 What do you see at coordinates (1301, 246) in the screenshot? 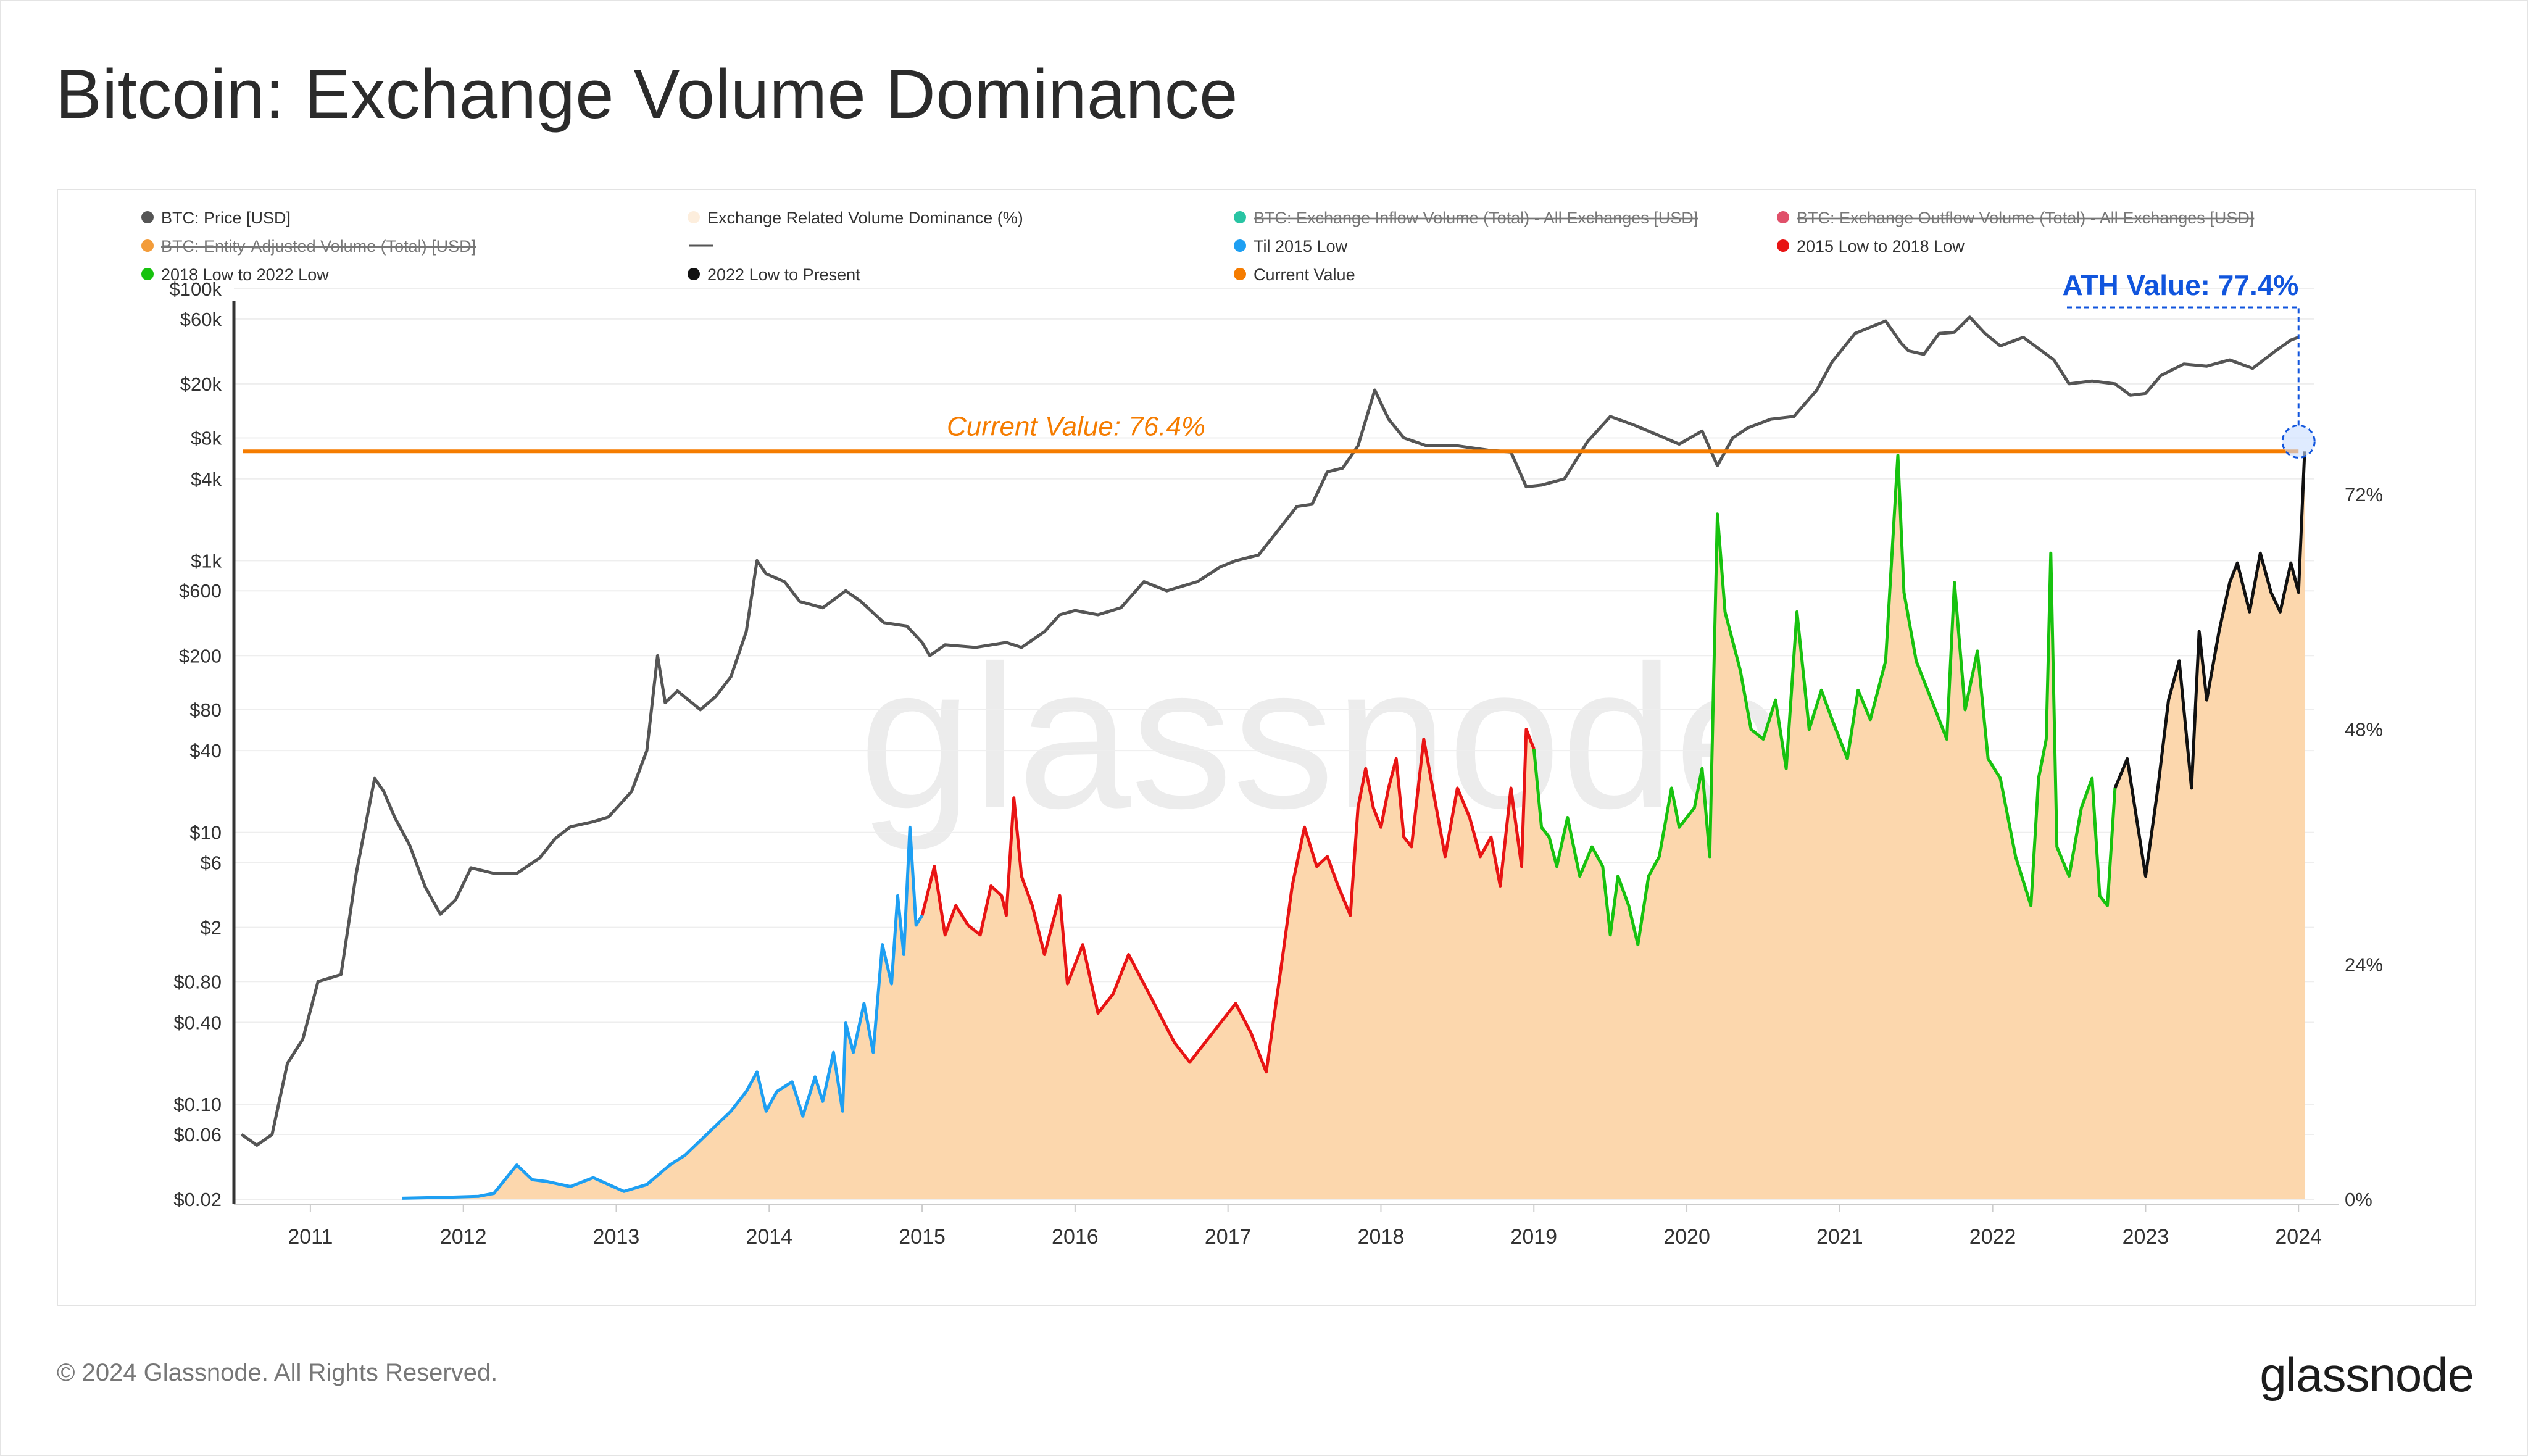
I see `legend-label: Til 2015 Low` at bounding box center [1301, 246].